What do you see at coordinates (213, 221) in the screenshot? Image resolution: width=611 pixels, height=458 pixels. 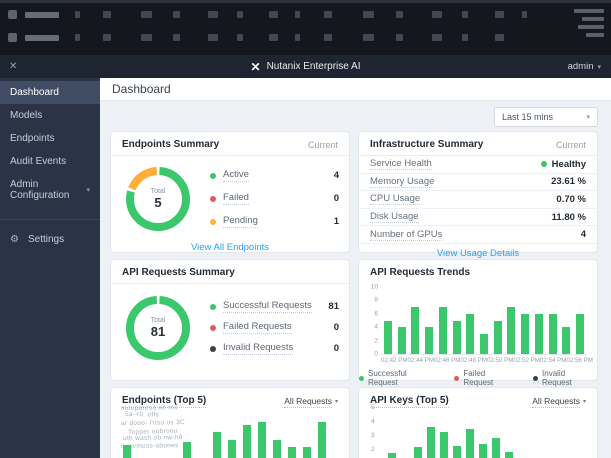 I see `legend-dot` at bounding box center [213, 221].